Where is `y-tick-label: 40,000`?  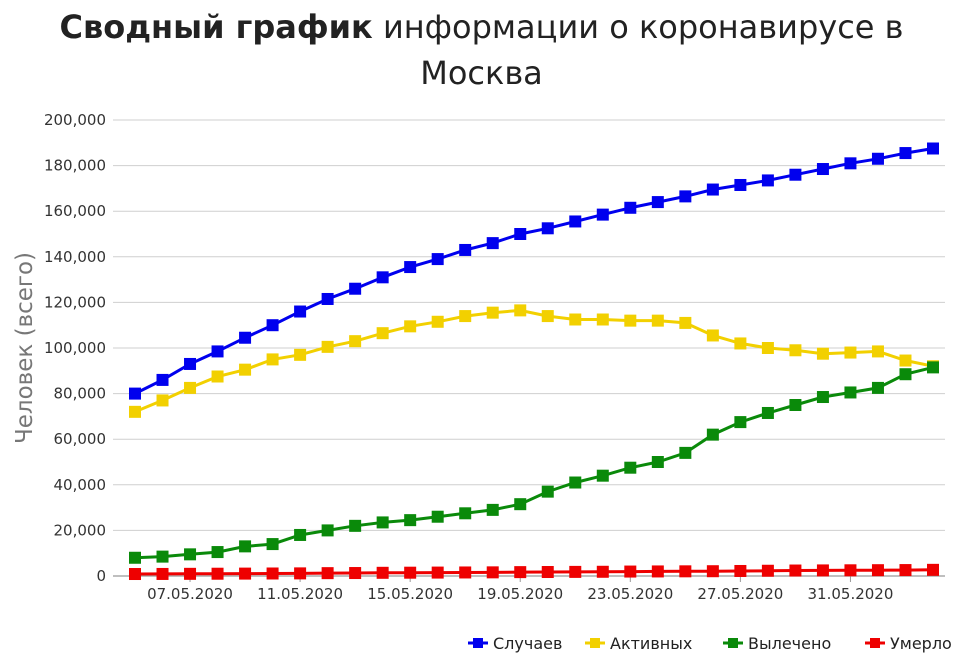
y-tick-label: 40,000 is located at coordinates (80, 485).